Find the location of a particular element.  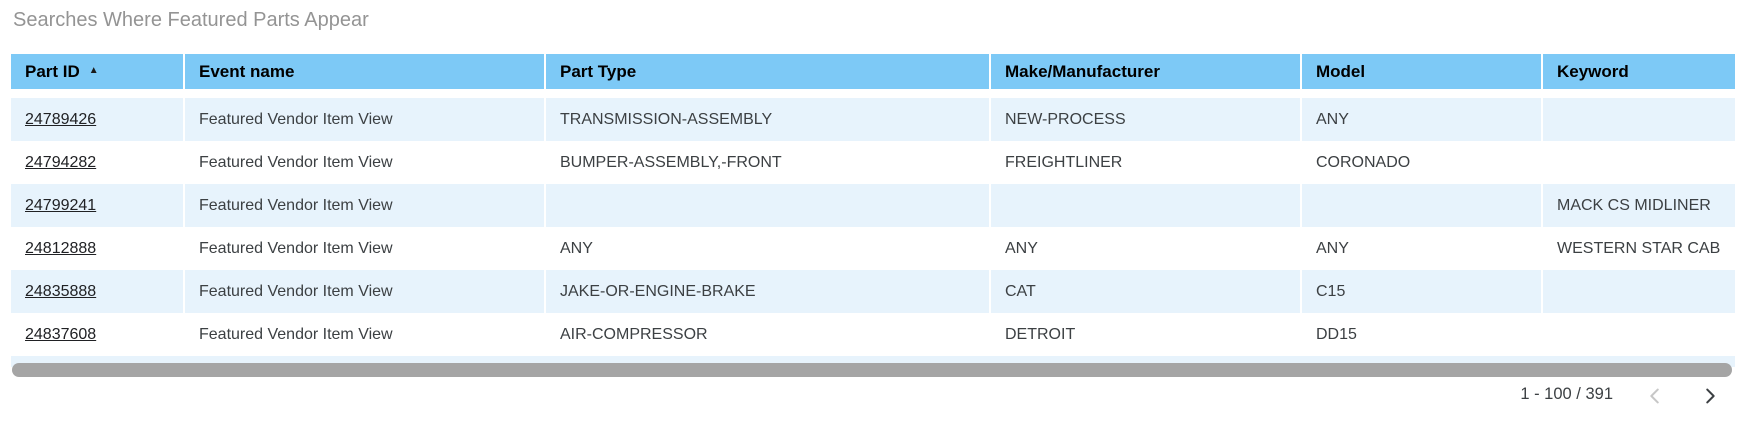

make-manufacturer-cell: NEW-PROCESS is located at coordinates (1146, 119).